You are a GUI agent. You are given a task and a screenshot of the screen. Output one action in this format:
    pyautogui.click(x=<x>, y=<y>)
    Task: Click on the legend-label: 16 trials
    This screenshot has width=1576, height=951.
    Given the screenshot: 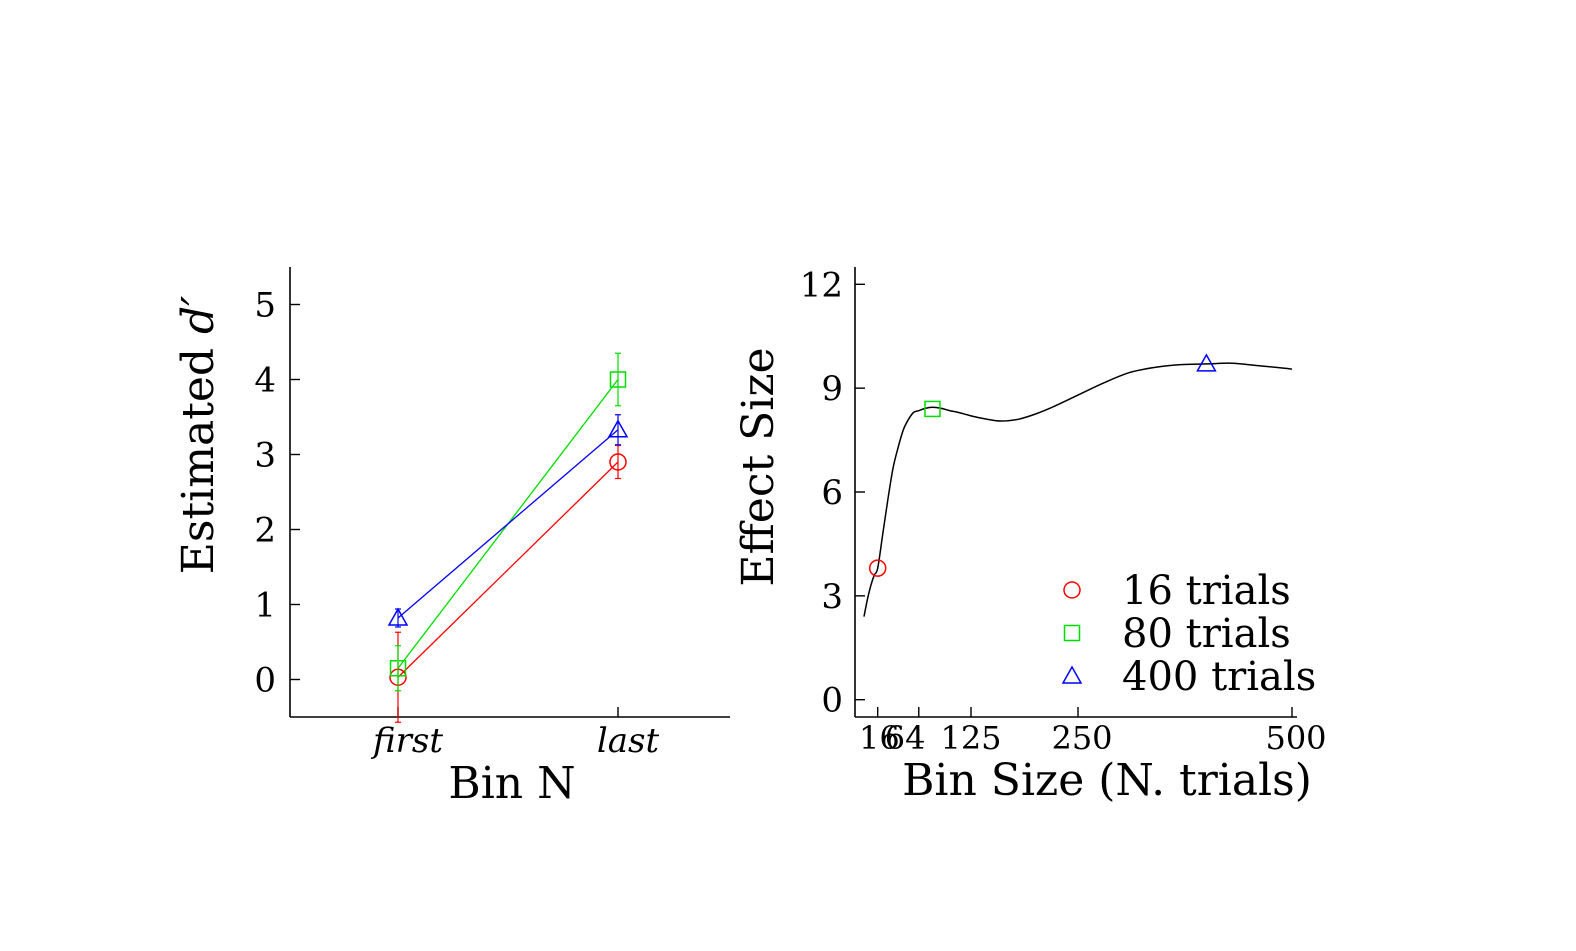 What is the action you would take?
    pyautogui.click(x=1206, y=591)
    